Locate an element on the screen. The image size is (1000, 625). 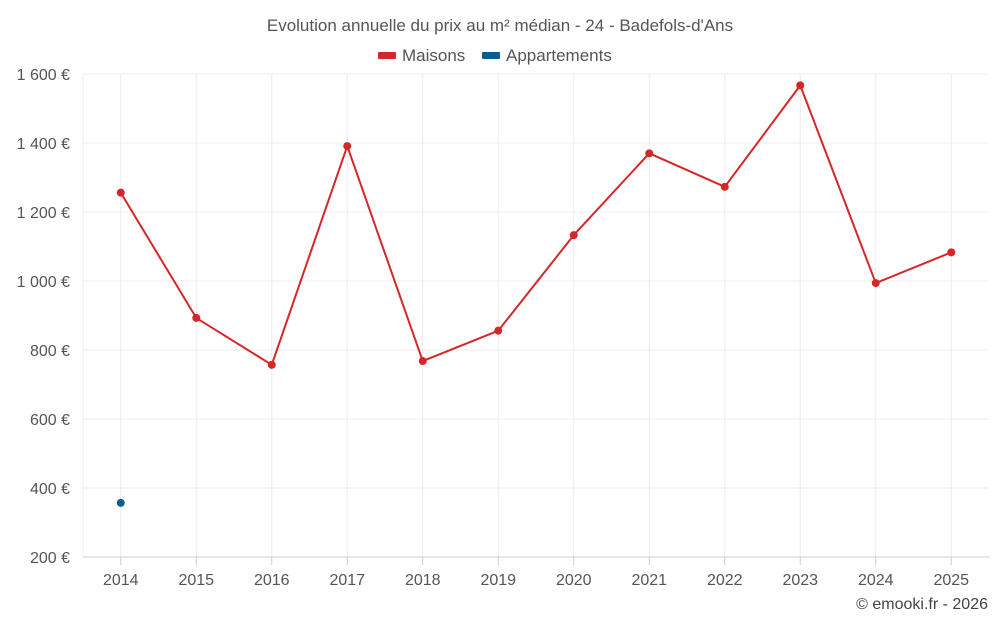
x-tick-label: 2023 is located at coordinates (800, 580).